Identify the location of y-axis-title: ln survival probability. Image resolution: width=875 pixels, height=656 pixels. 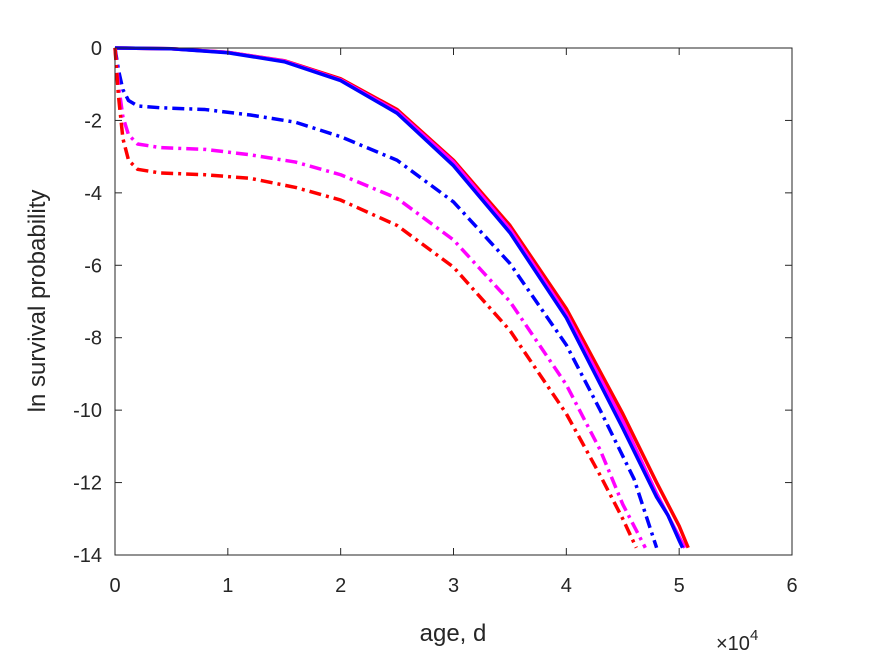
(37, 301).